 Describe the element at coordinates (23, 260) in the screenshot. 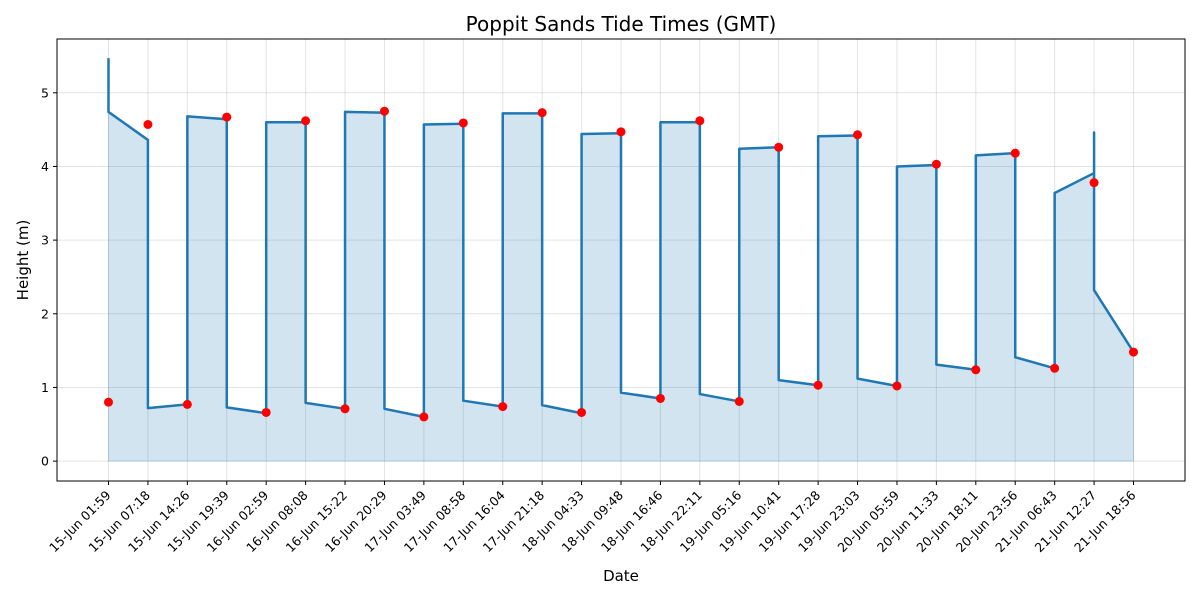

I see `y-axis-label: Height (m)` at that location.